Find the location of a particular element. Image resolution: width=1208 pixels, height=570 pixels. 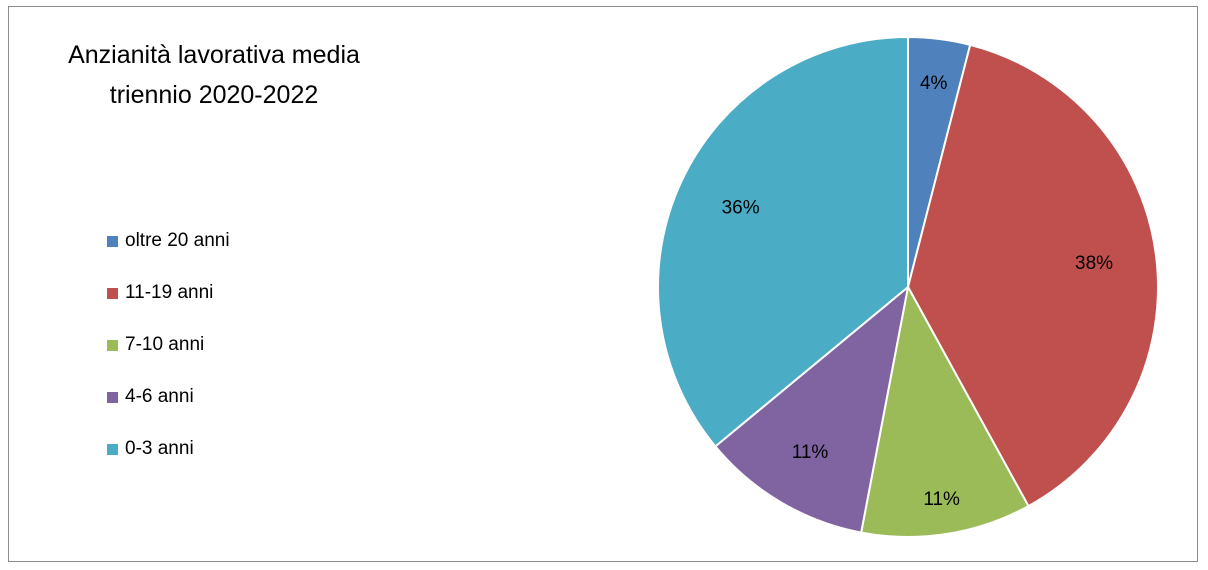

pie-slice-7-10-anni is located at coordinates (944, 411).